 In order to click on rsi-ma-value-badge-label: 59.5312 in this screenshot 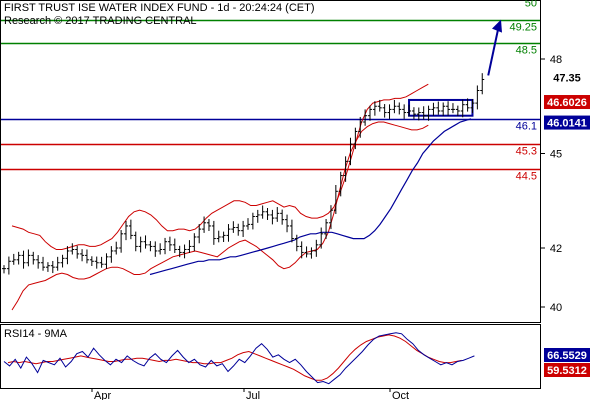, I will do `click(567, 371)`.